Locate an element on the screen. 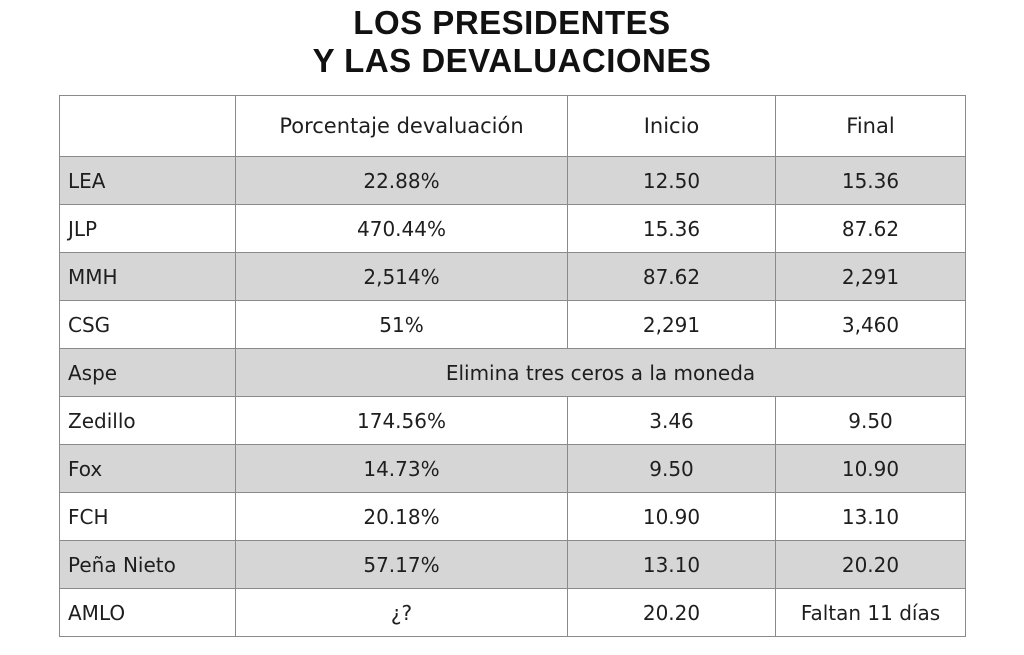 The width and height of the screenshot is (1024, 655). title-line-2: Y LAS DEVALUACIONES is located at coordinates (512, 60).